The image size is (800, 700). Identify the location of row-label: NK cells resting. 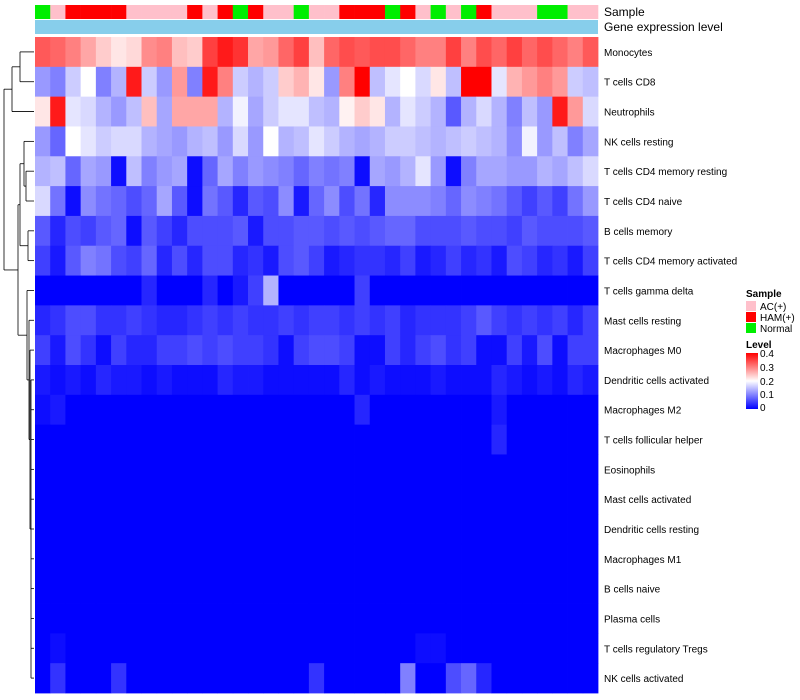
(638, 142).